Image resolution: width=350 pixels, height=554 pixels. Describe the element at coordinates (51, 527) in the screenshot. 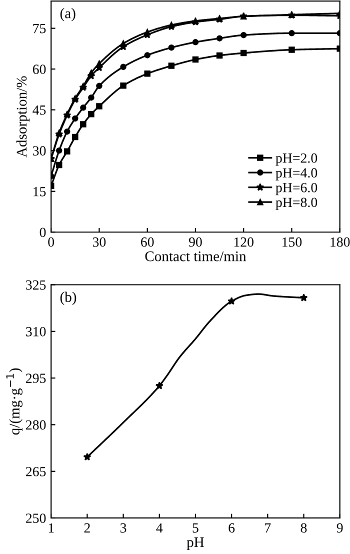

I see `x-tick-label: 1` at that location.